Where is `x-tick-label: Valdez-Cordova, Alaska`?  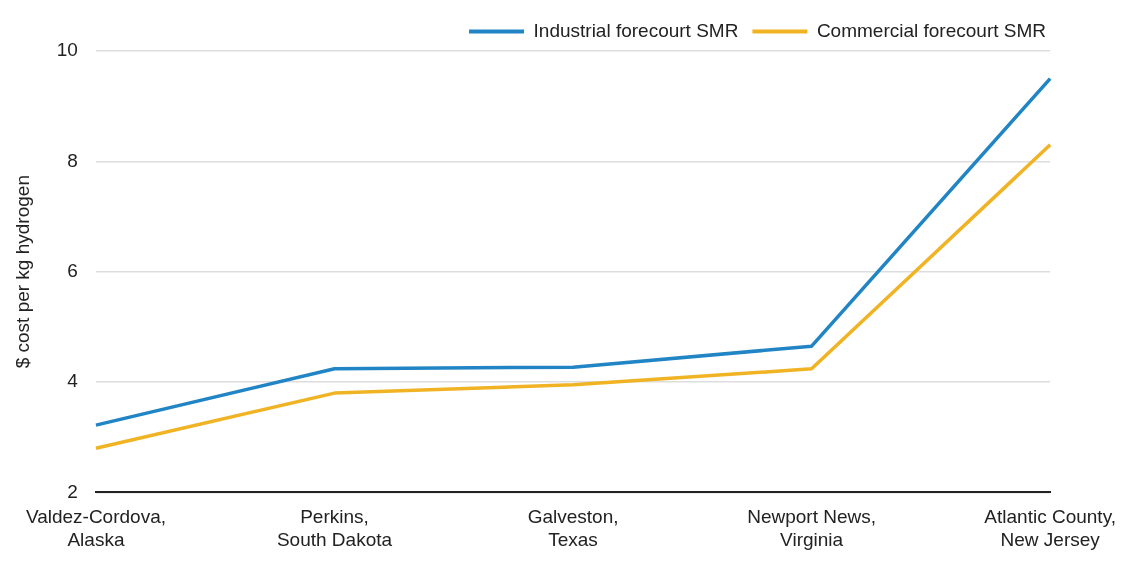 x-tick-label: Valdez-Cordova, Alaska is located at coordinates (95, 528).